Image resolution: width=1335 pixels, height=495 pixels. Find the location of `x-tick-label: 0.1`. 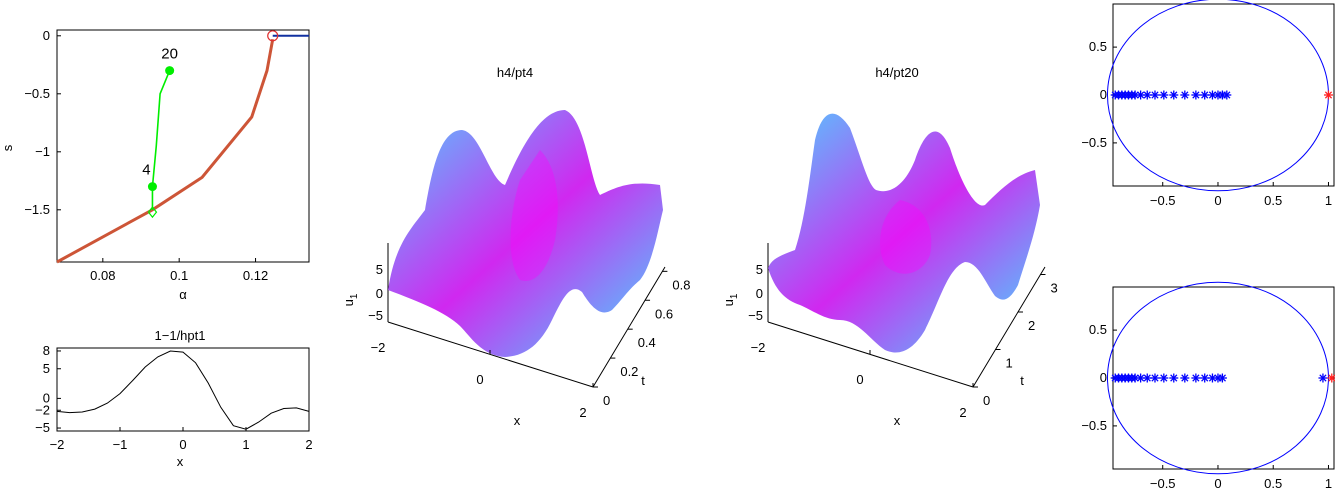

x-tick-label: 0.1 is located at coordinates (179, 275).